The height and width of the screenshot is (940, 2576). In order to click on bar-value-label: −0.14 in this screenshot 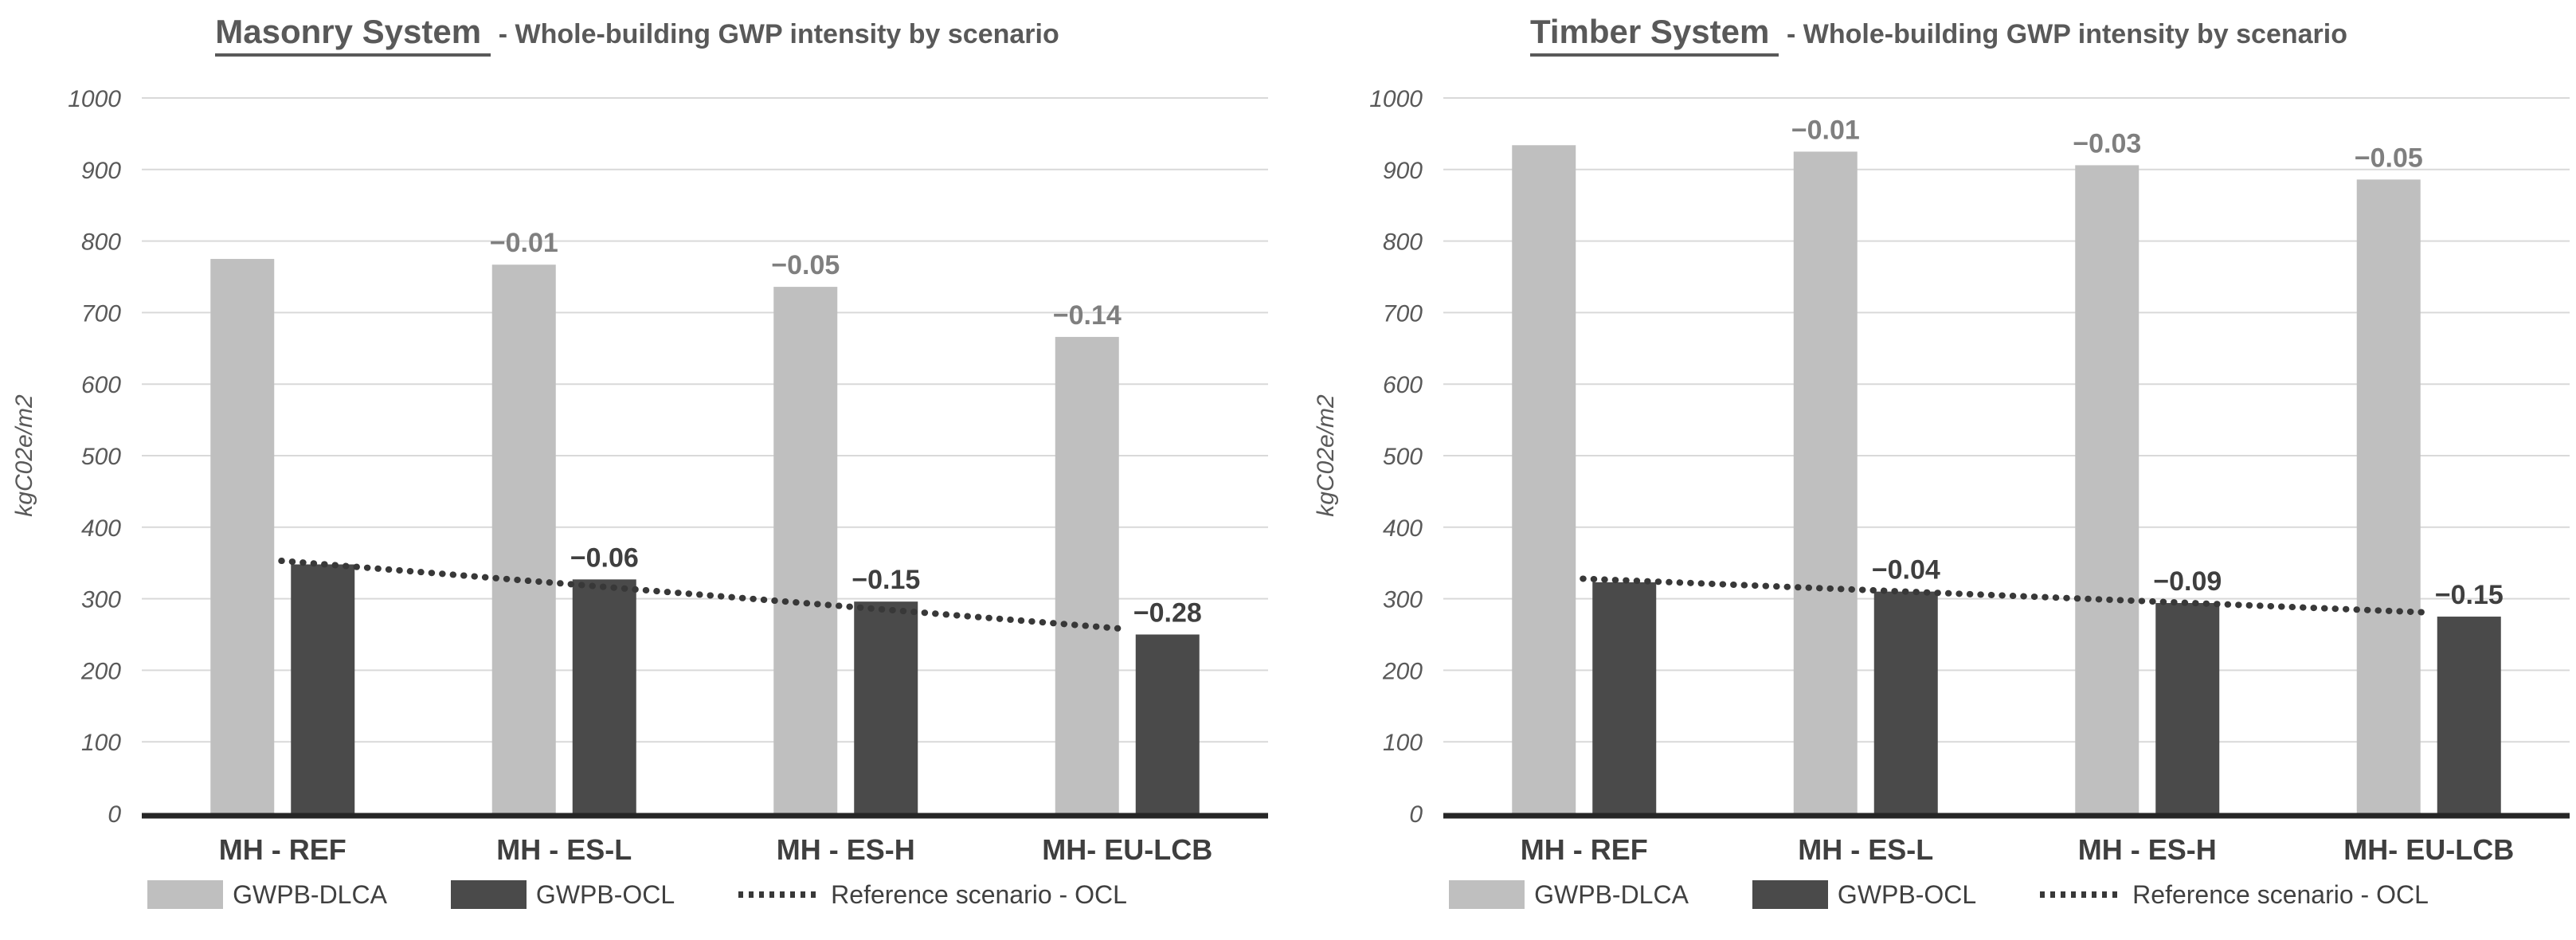, I will do `click(1087, 315)`.